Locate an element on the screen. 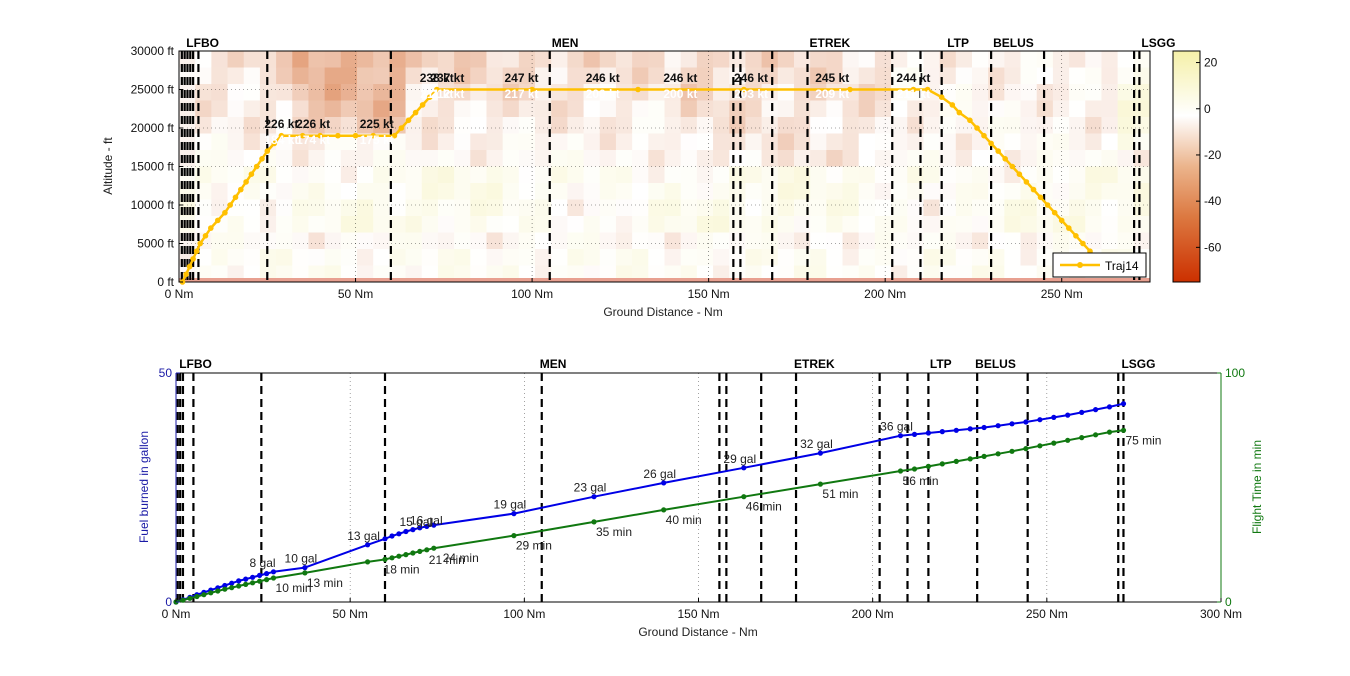  speed-label-secondary: 217 kt is located at coordinates (521, 94).